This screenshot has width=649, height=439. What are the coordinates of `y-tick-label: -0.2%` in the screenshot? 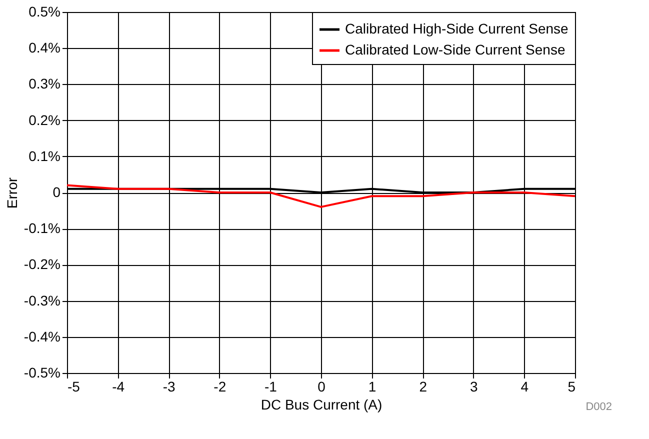 It's located at (42, 264).